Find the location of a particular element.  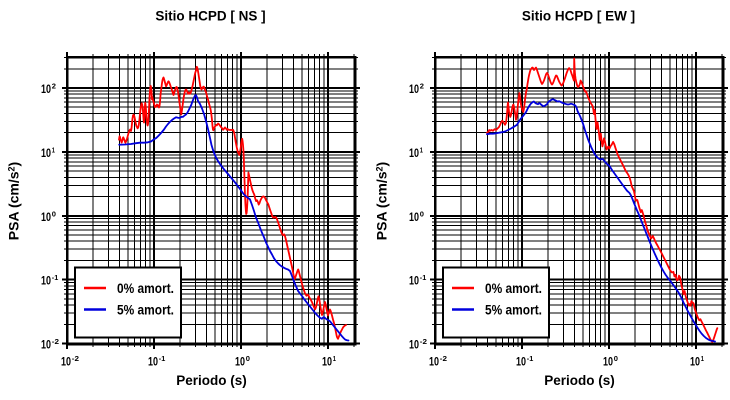

svg-text: Sitio HCPD [ NS ] is located at coordinates (210, 16).